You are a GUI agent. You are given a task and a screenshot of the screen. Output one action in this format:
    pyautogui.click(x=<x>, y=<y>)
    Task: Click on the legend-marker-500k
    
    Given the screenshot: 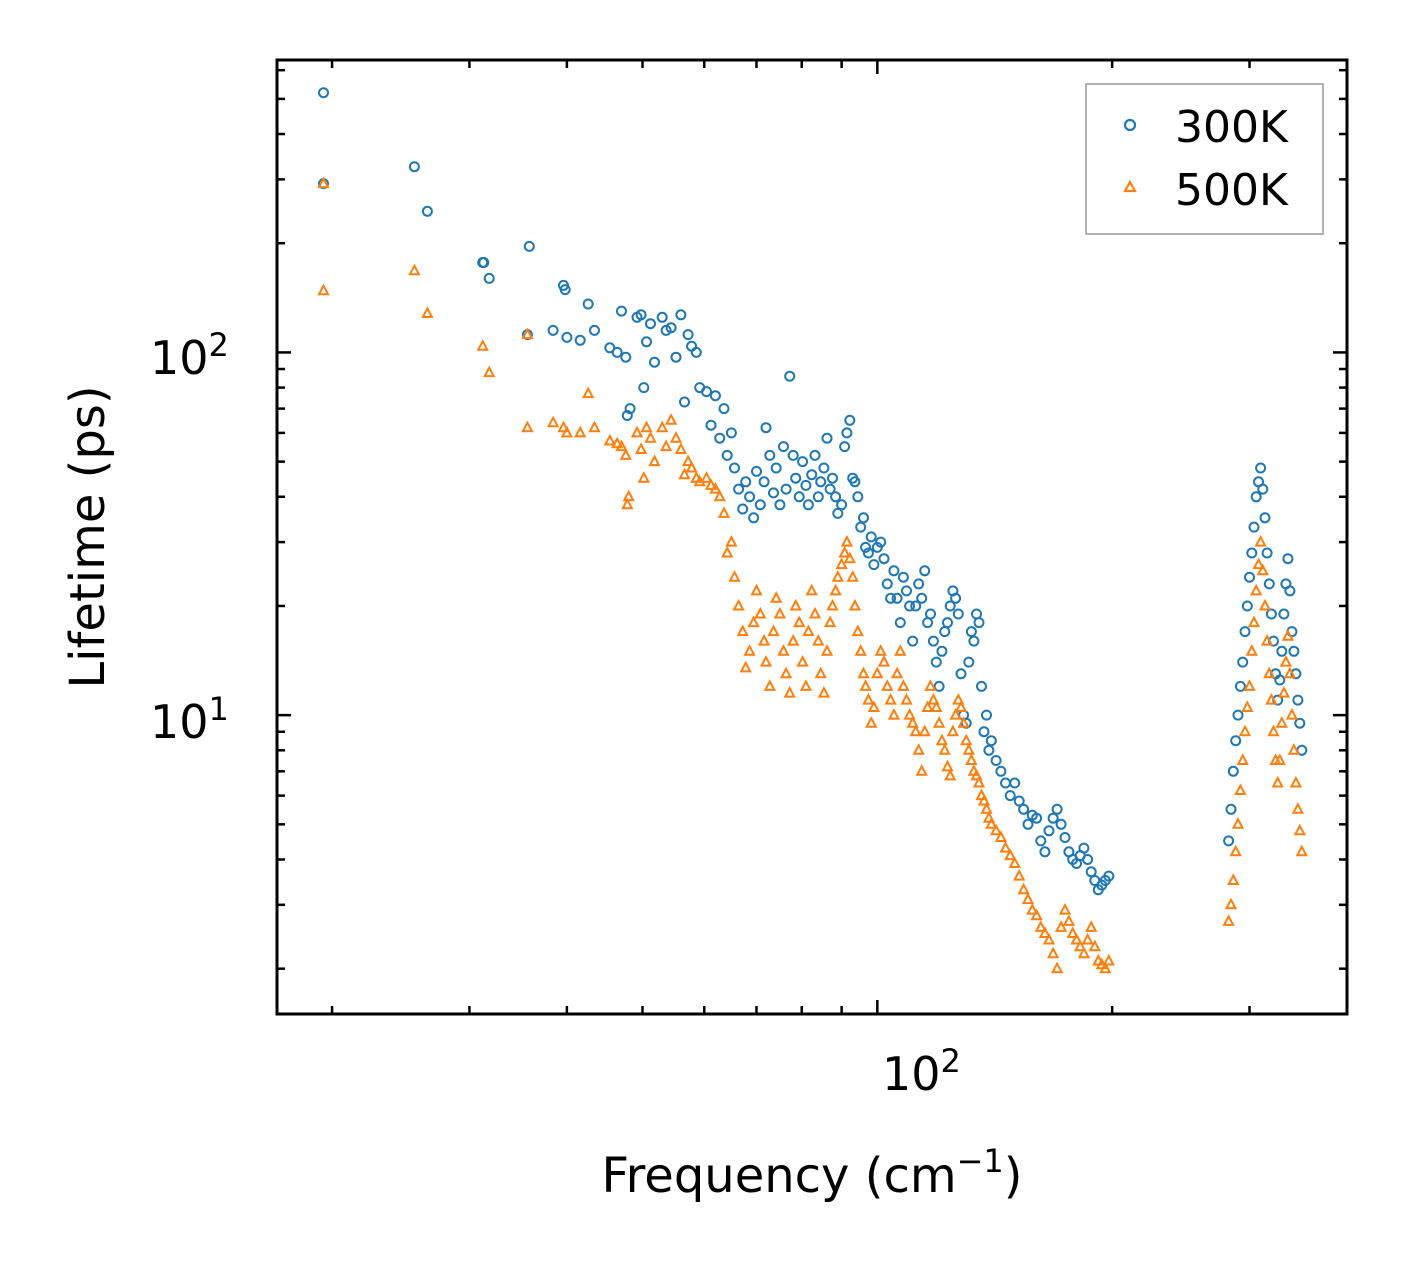 What is the action you would take?
    pyautogui.click(x=1130, y=186)
    